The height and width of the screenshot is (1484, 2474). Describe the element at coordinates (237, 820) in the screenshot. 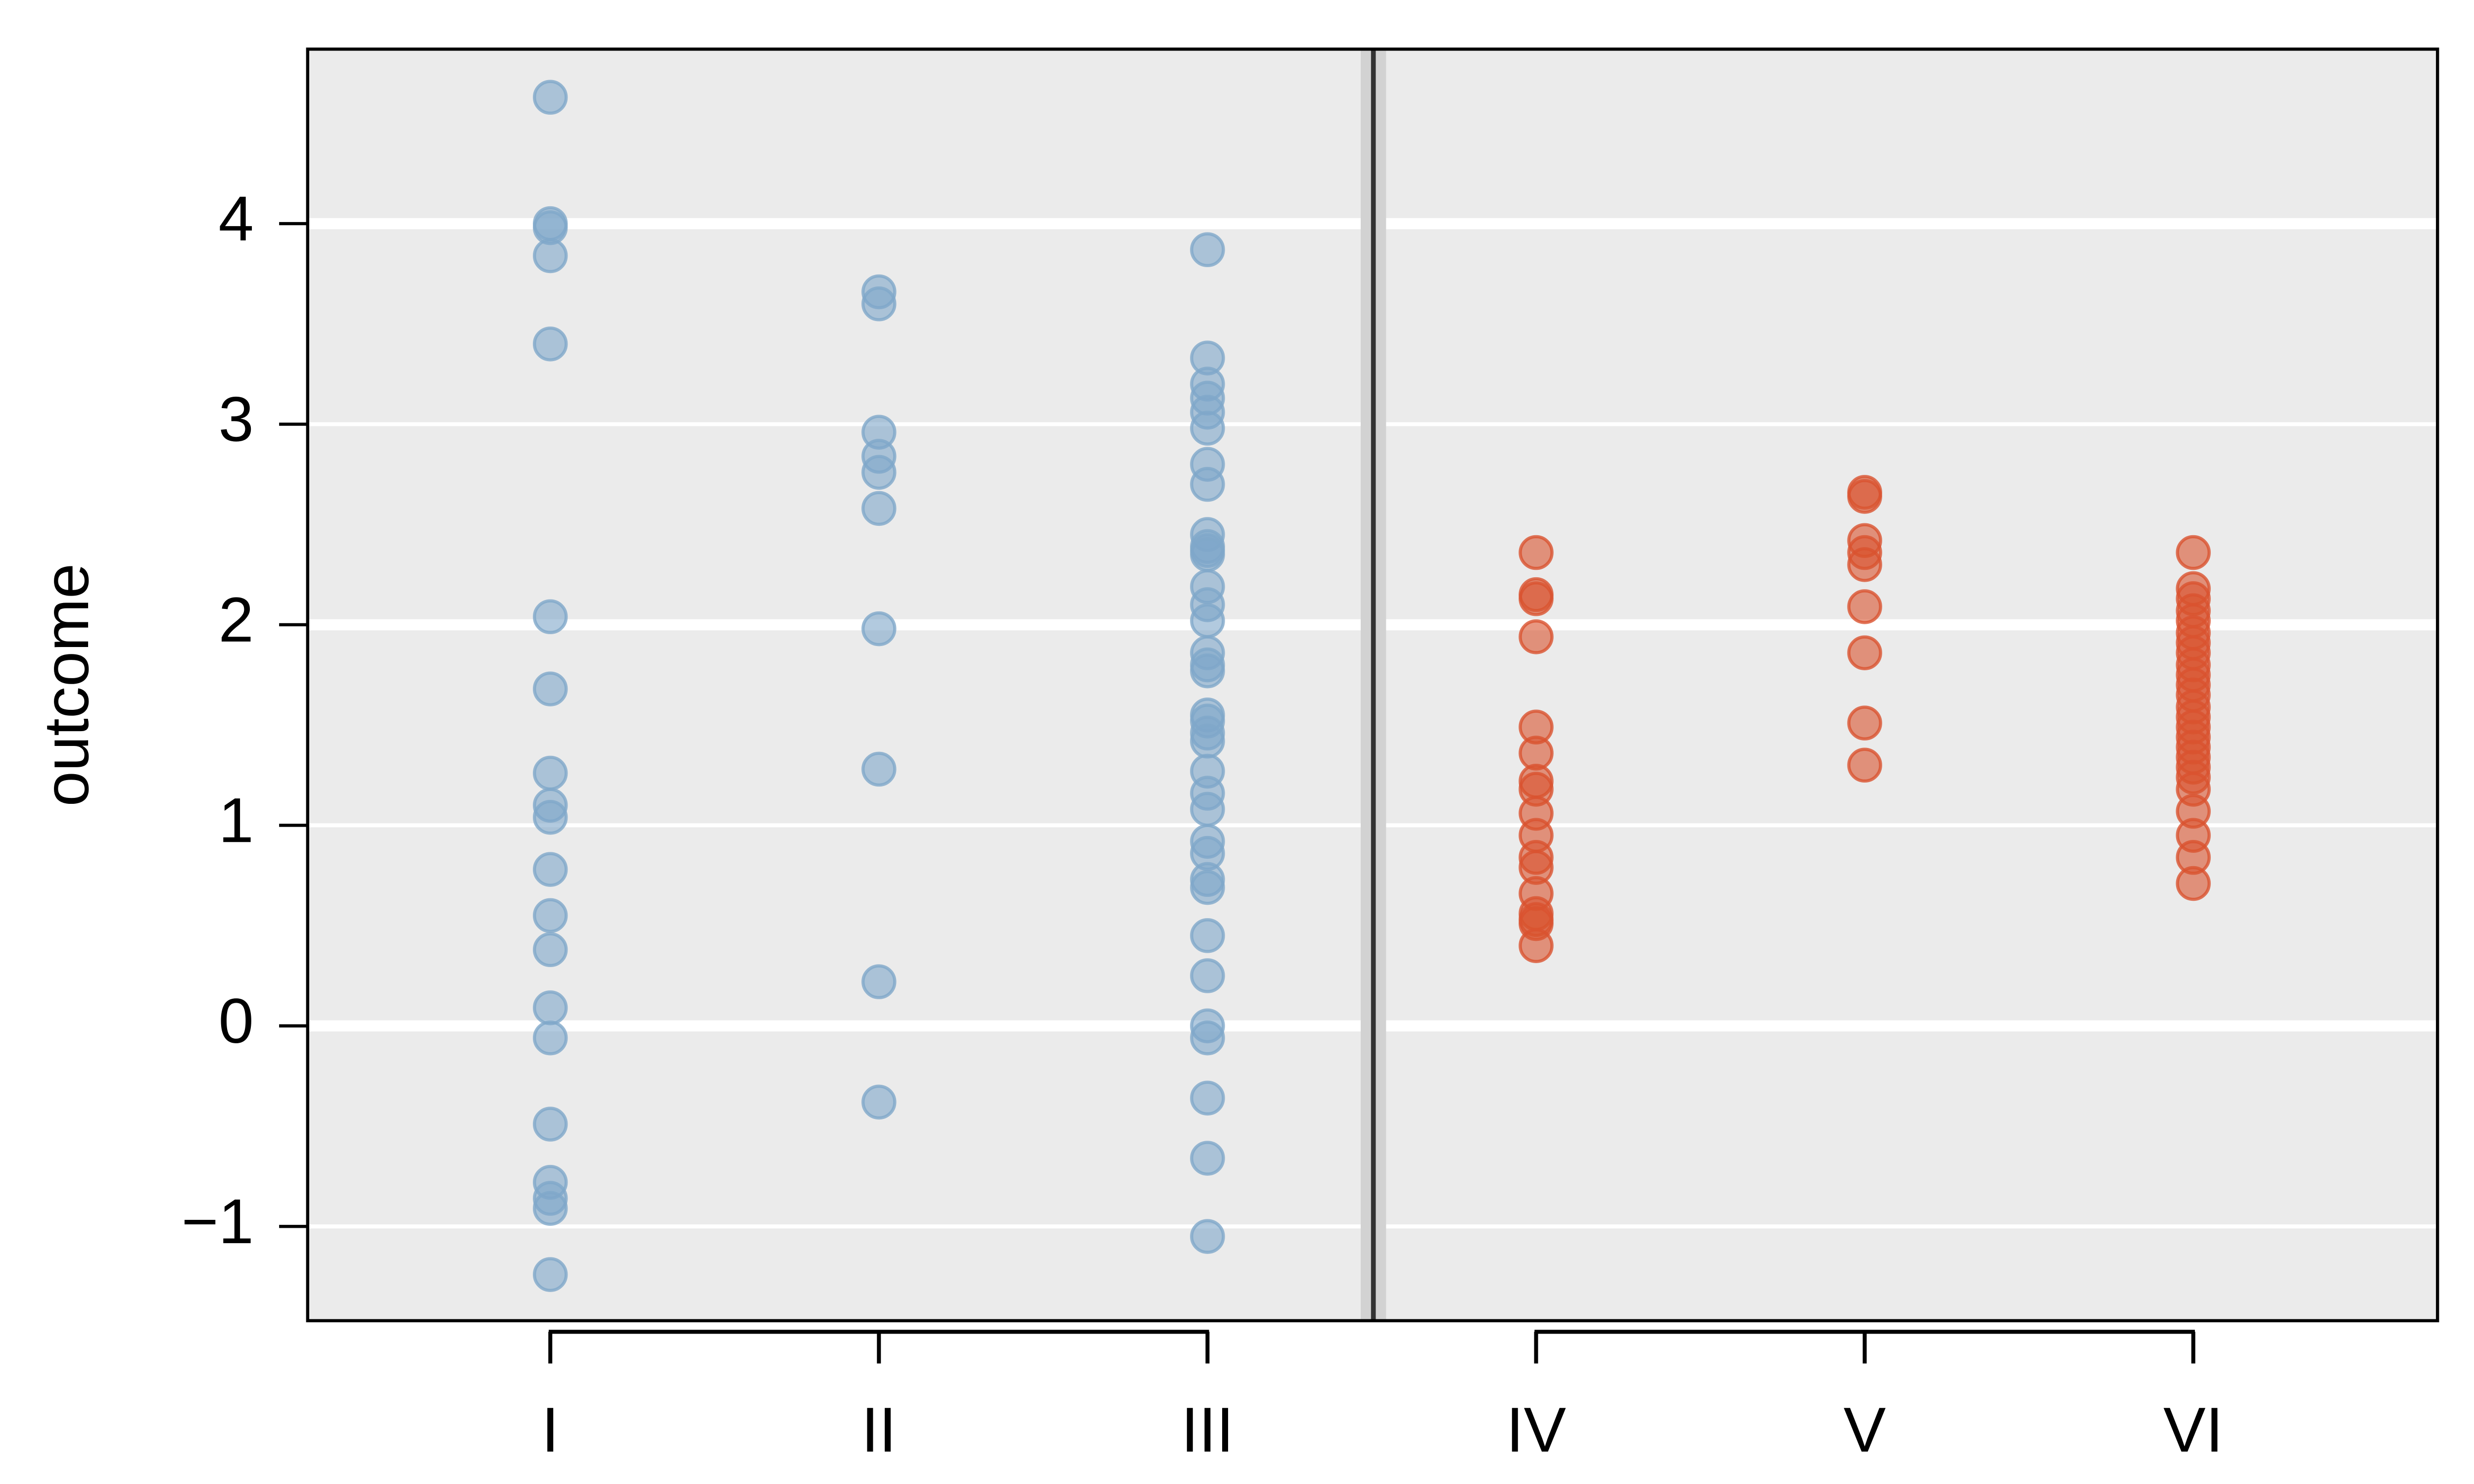

I see `y-tick-label: 1` at that location.